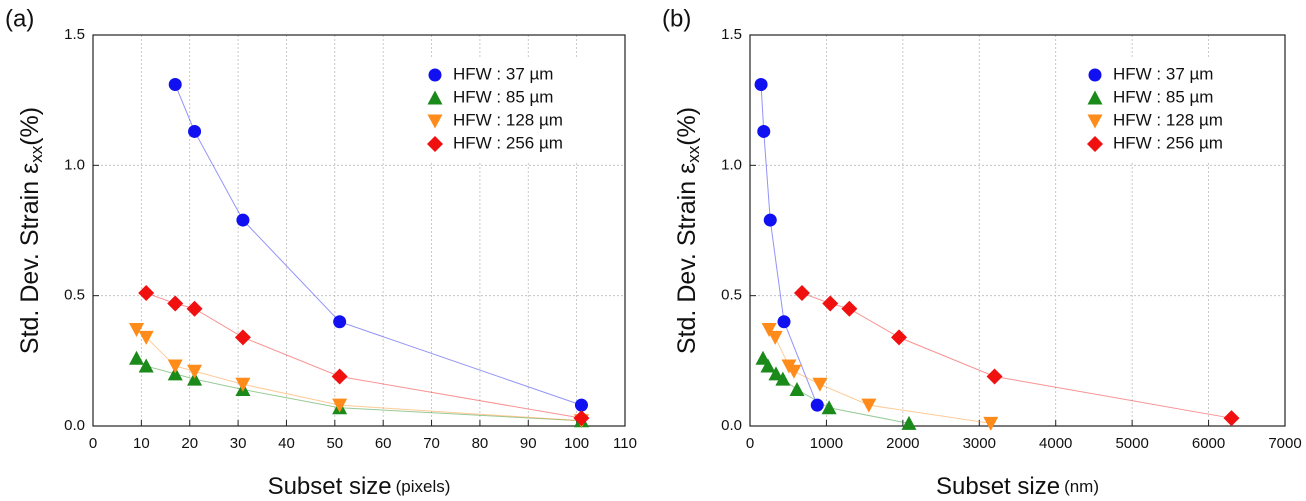 This screenshot has height=501, width=1306. I want to click on x-tick-label: 3000, so click(979, 443).